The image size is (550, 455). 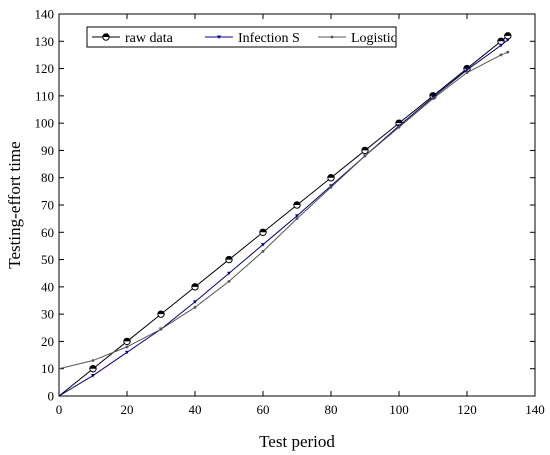 I want to click on legend-label: Logistic, so click(x=374, y=38).